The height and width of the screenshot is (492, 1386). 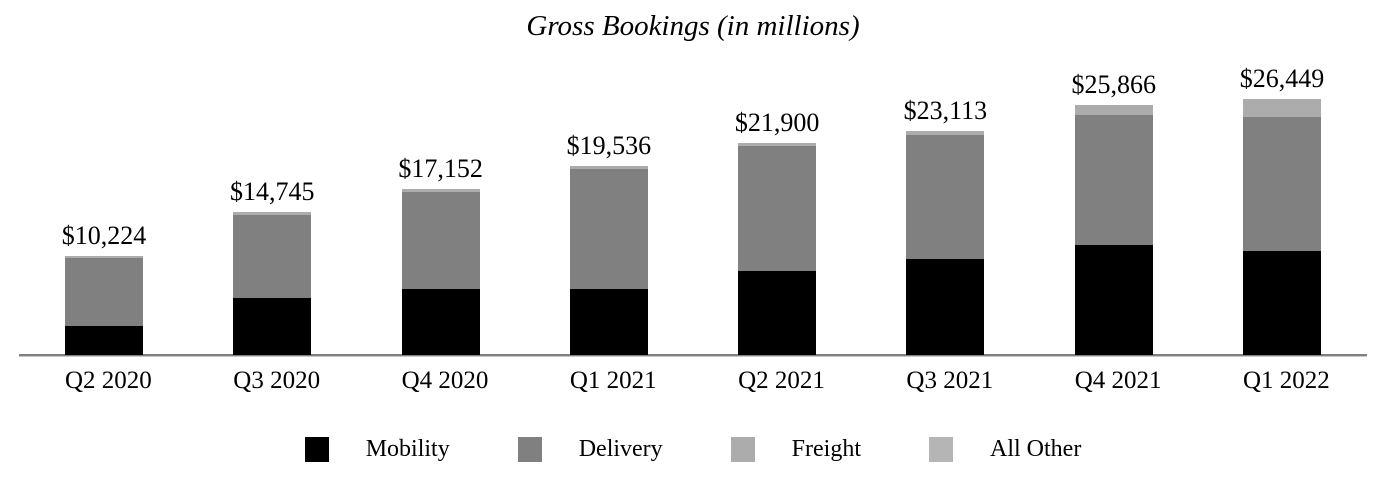 I want to click on x-axis-label-q1-2021: Q1 2021, so click(x=613, y=380).